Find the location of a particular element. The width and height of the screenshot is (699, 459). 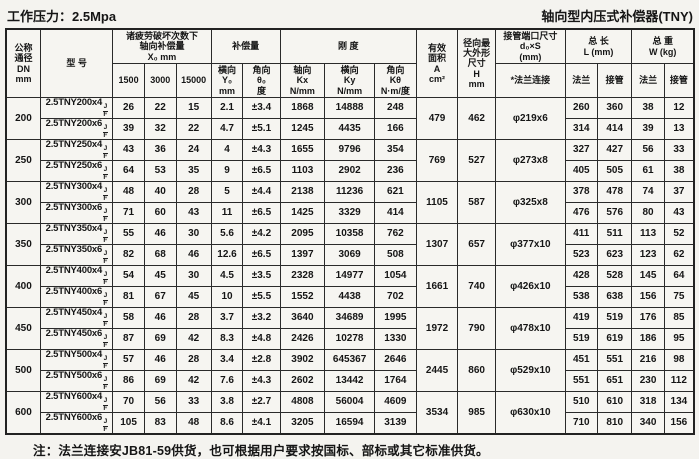

cell-h: 740 is located at coordinates (477, 286).